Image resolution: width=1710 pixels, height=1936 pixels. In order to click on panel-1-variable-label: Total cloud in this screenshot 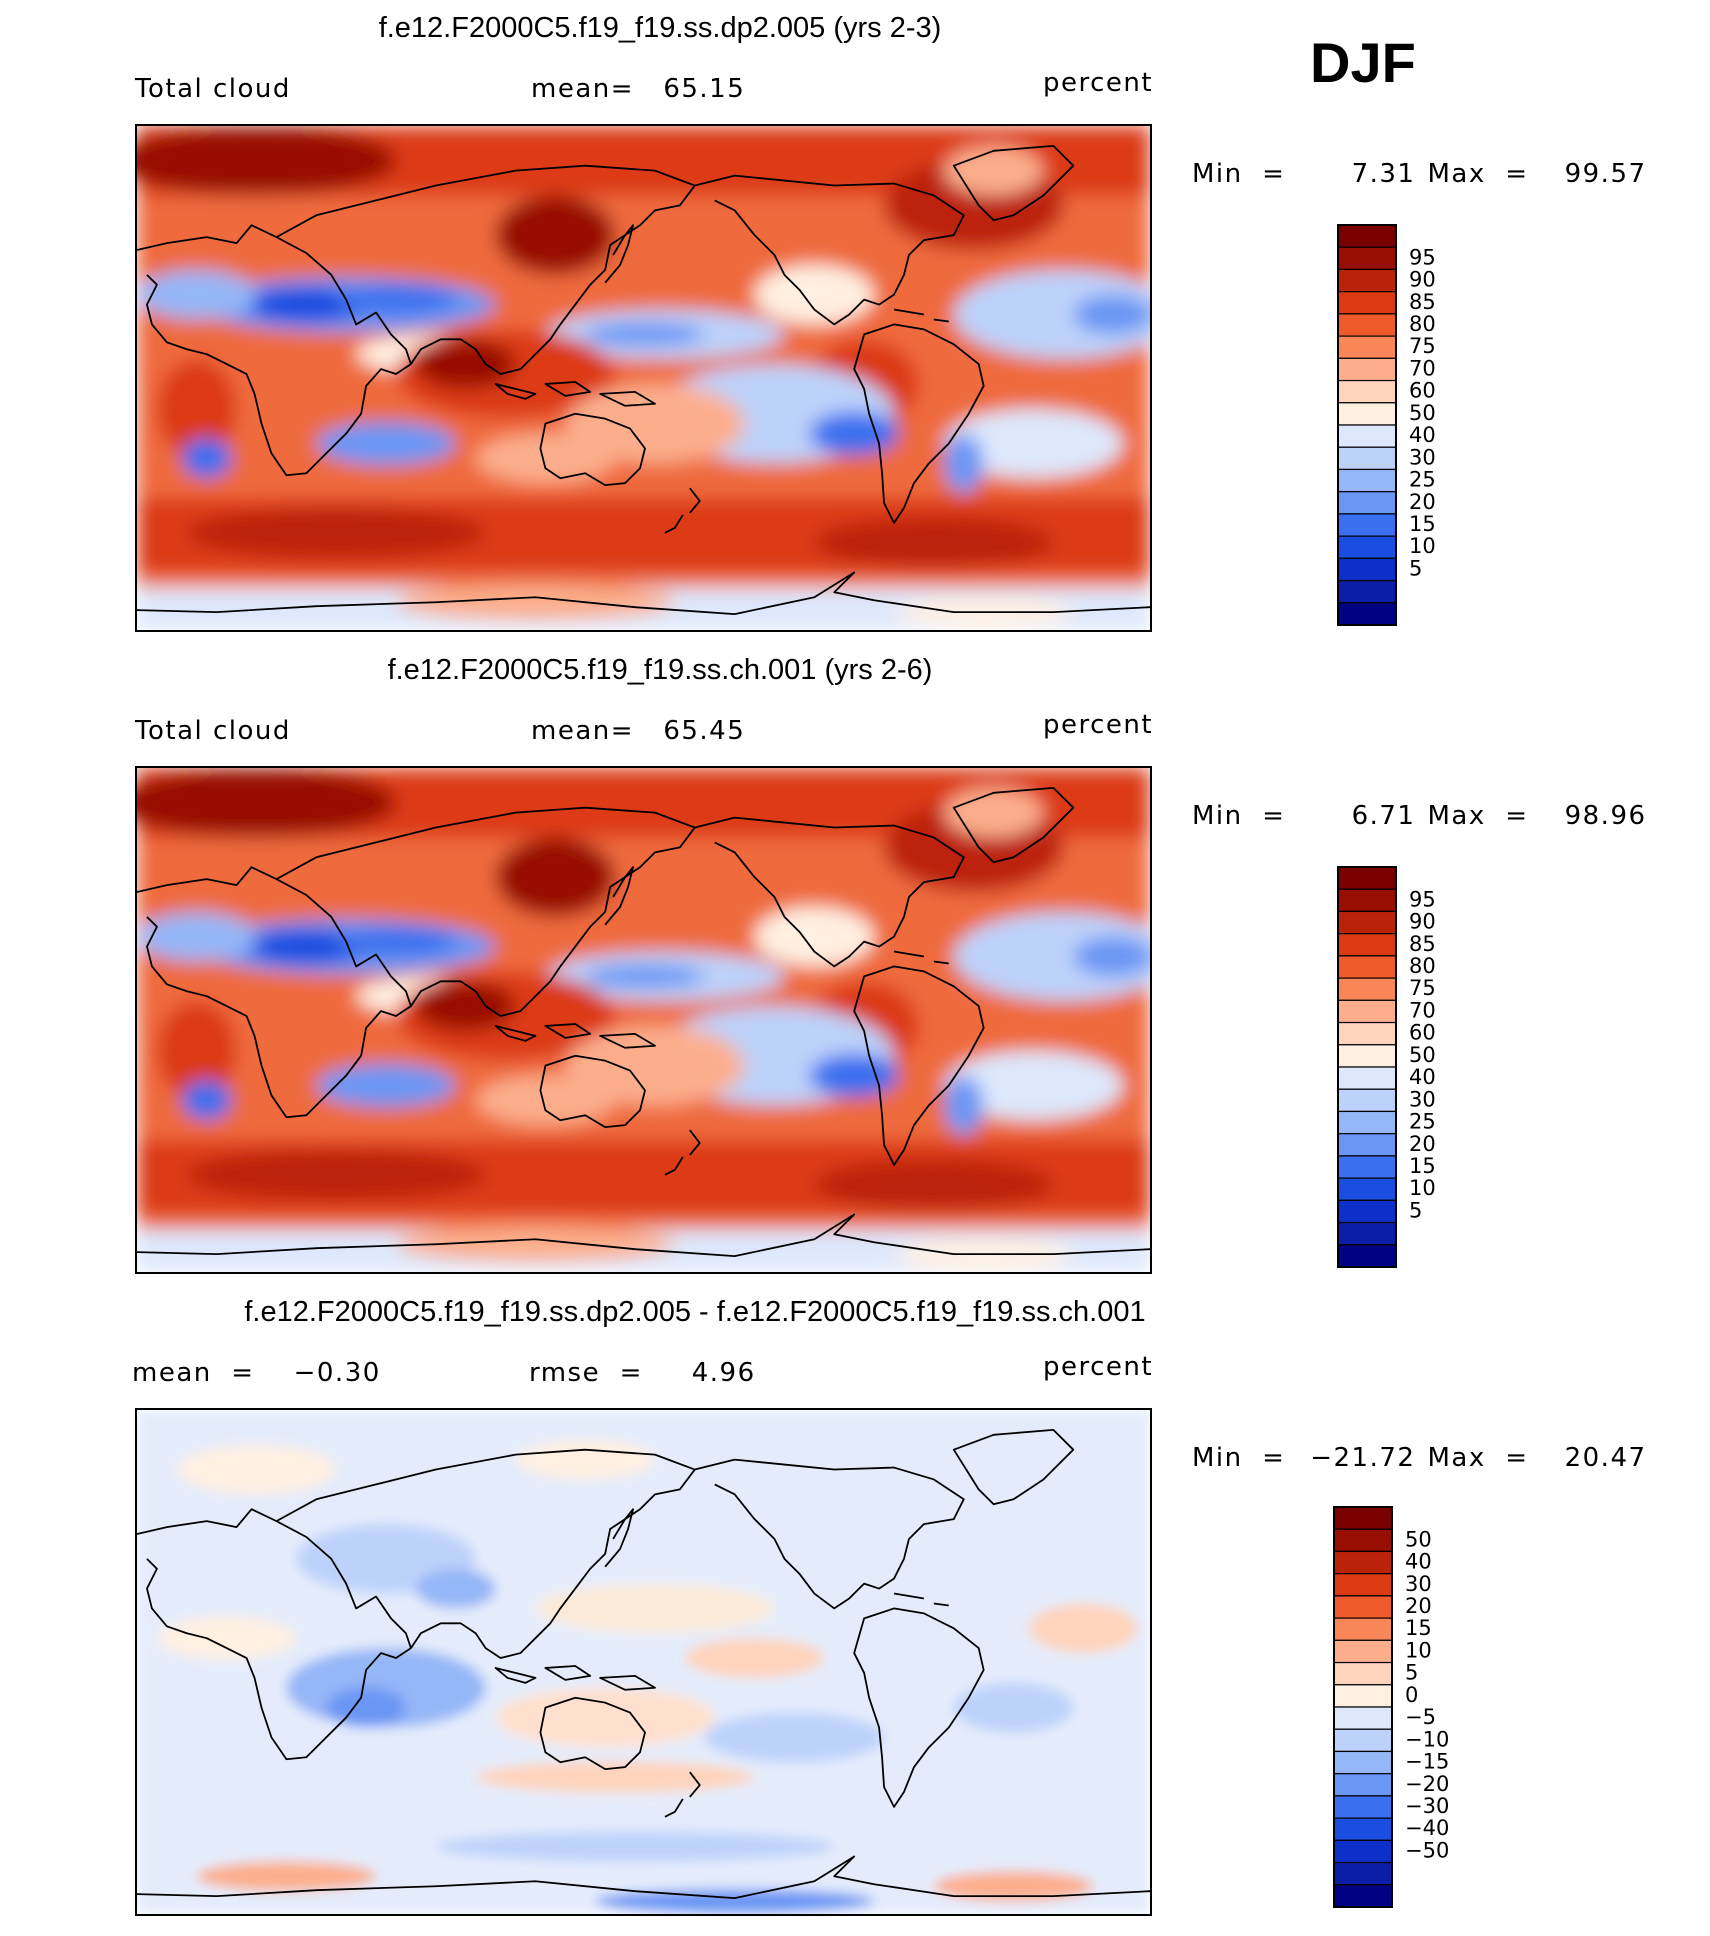, I will do `click(213, 89)`.